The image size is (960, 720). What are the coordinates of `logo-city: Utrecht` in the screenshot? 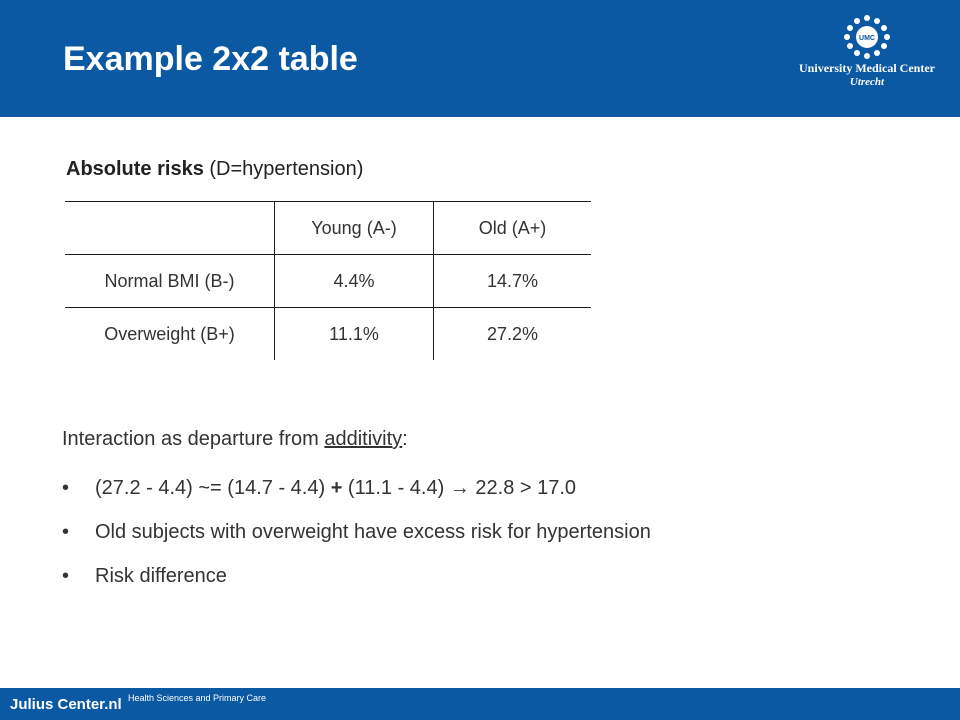 It's located at (867, 82).